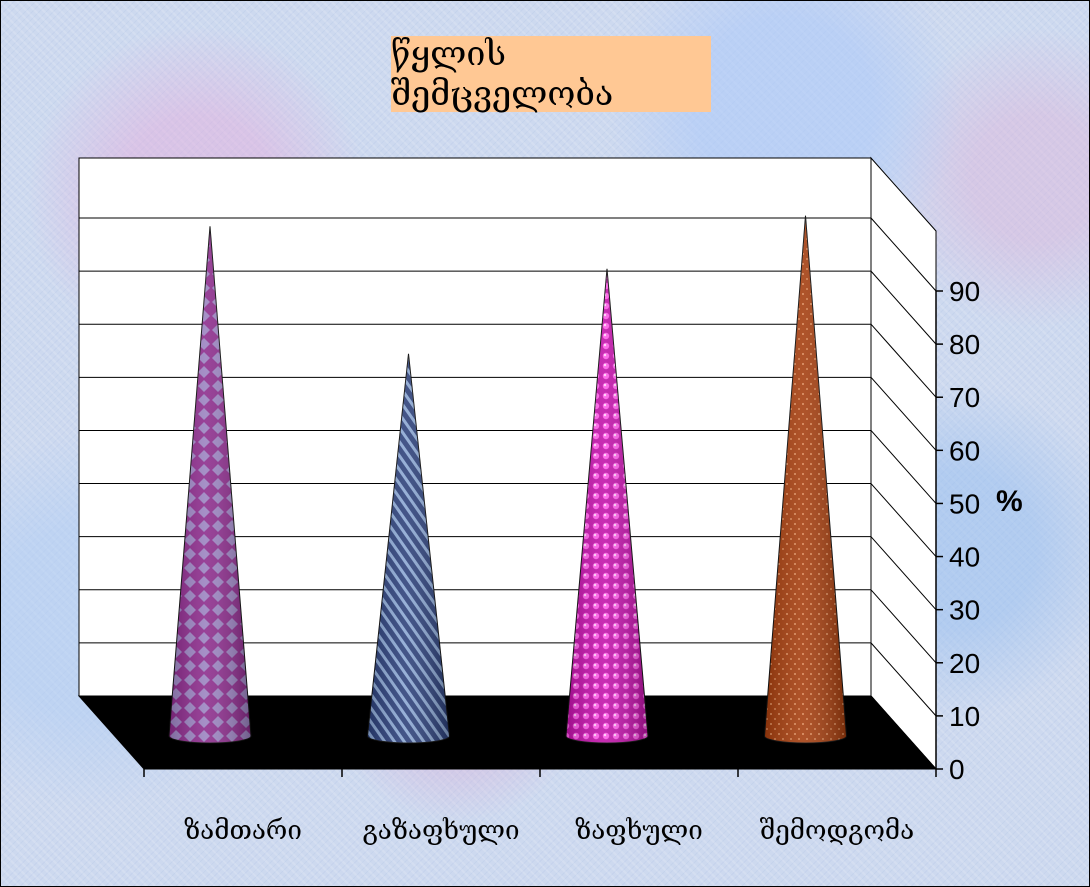  What do you see at coordinates (964, 503) in the screenshot?
I see `y-tick-label: 50` at bounding box center [964, 503].